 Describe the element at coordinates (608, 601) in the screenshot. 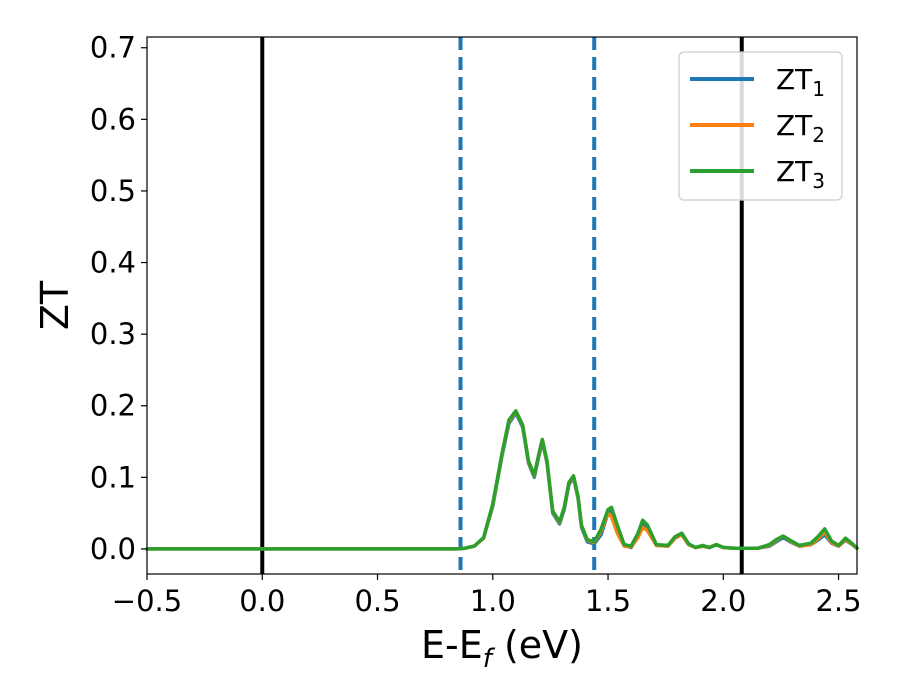

I see `x-tick-label: 1.5` at that location.